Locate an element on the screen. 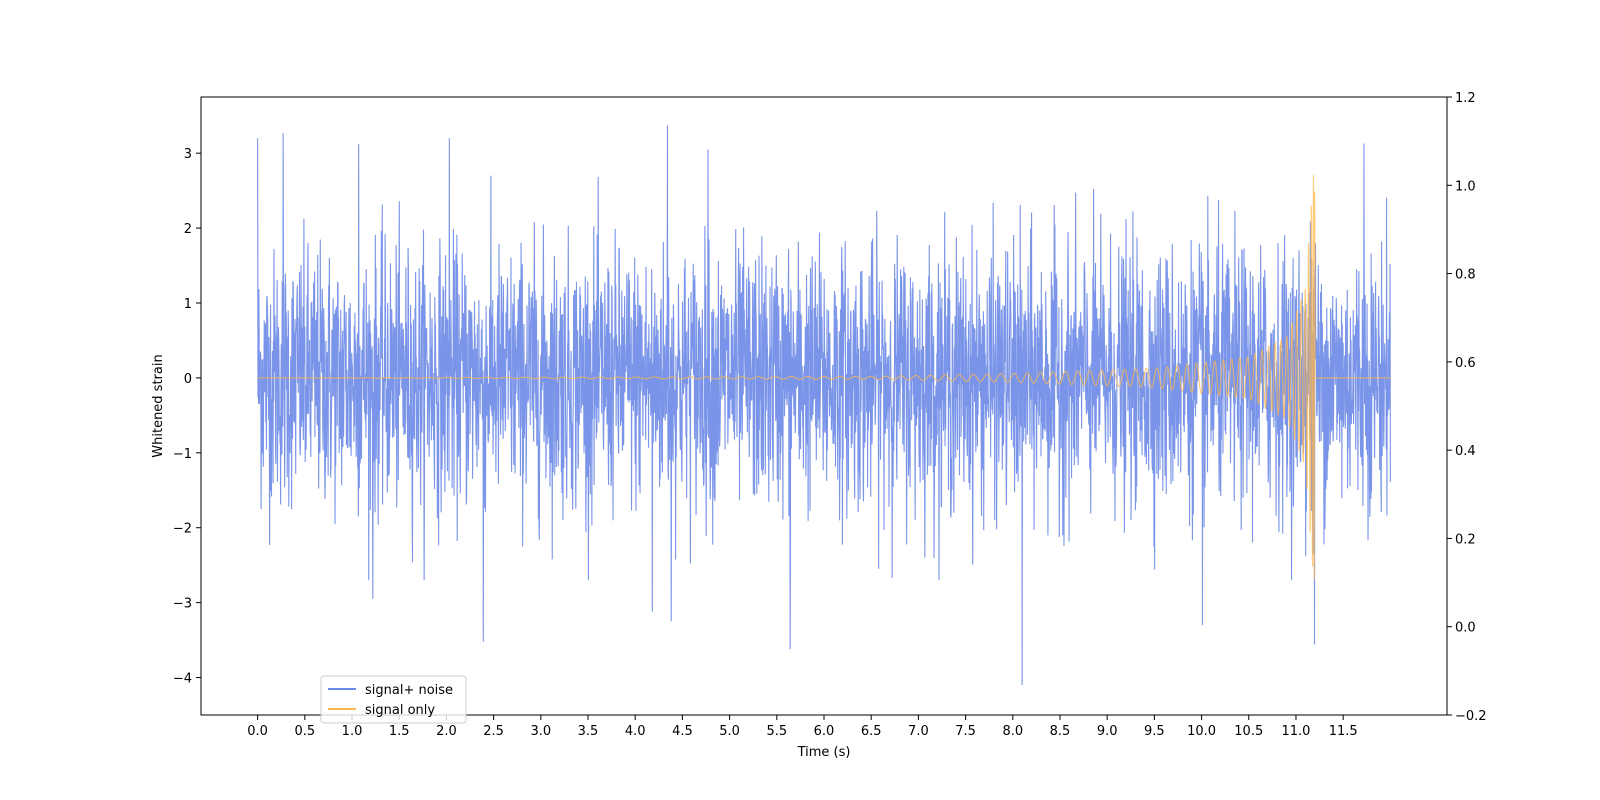  x-tick-label: 4.5 is located at coordinates (682, 731).